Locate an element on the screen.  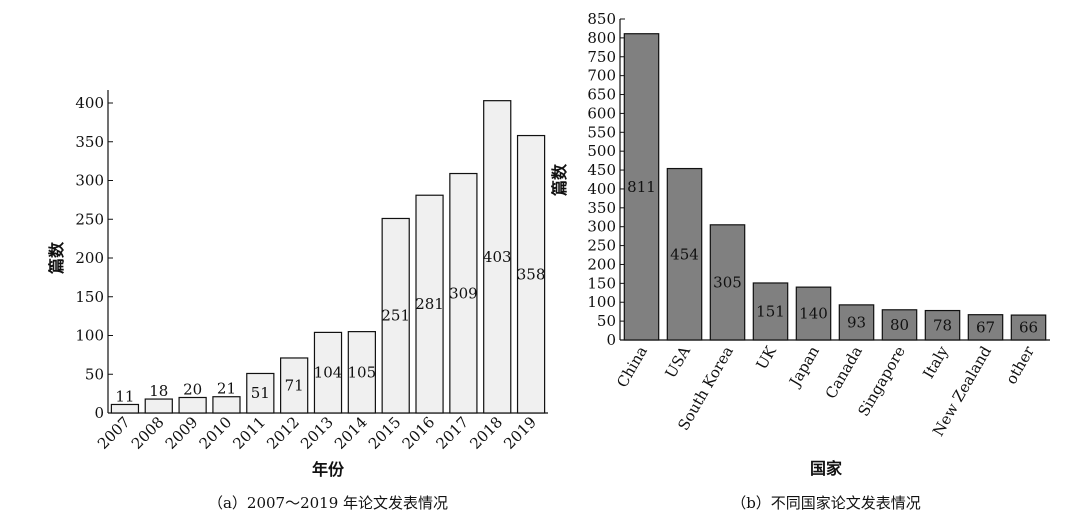
data-label: 80 is located at coordinates (899, 325).